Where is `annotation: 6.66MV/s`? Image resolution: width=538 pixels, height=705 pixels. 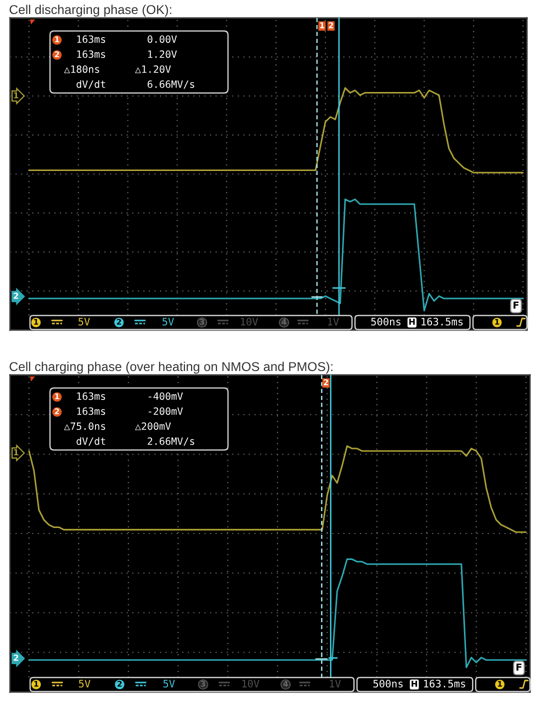
annotation: 6.66MV/s is located at coordinates (171, 84).